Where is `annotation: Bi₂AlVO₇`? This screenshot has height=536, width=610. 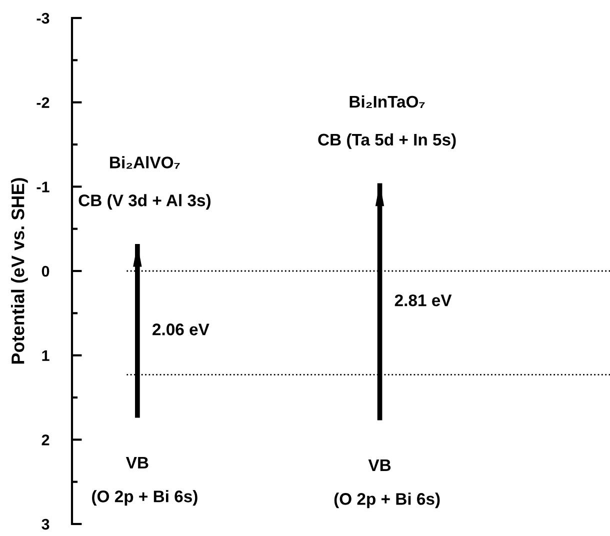
annotation: Bi₂AlVO₇ is located at coordinates (145, 162).